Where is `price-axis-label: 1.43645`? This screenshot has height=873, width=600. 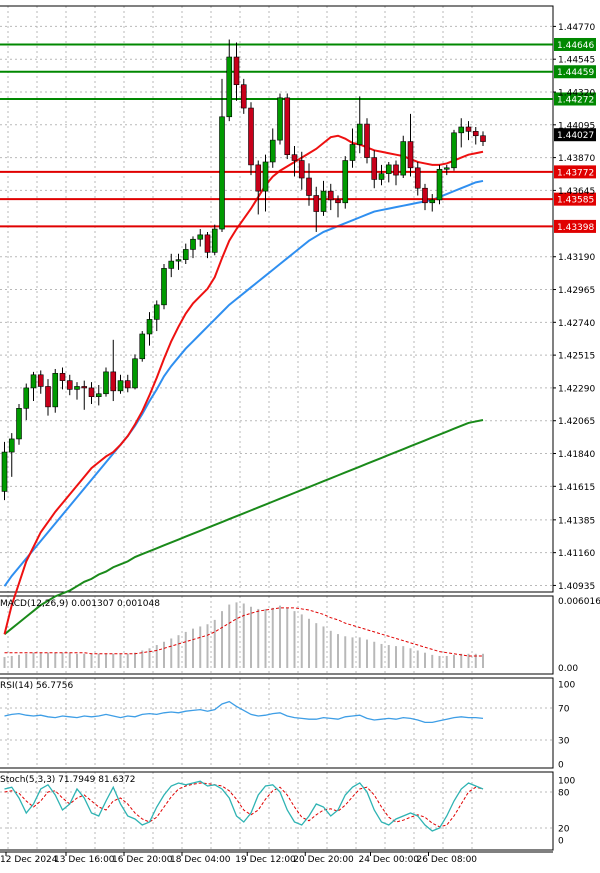 price-axis-label: 1.43645 is located at coordinates (576, 192).